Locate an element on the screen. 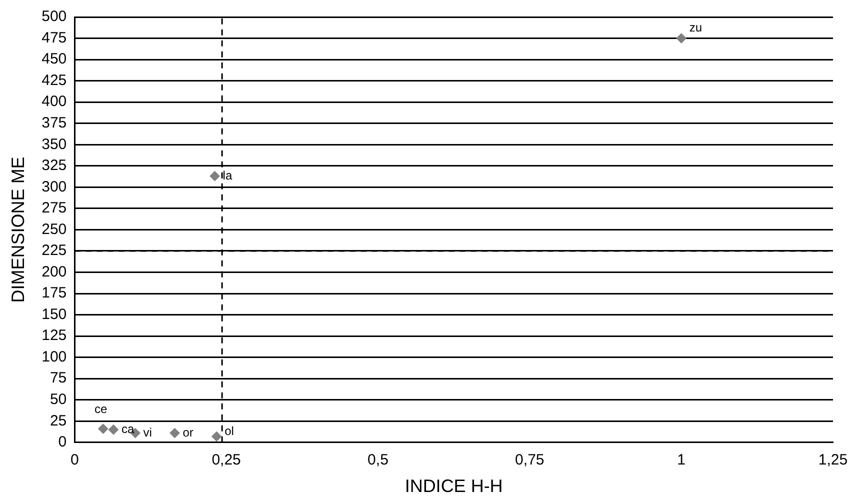 This screenshot has height=504, width=863. y-tick-label: 0 is located at coordinates (62, 442).